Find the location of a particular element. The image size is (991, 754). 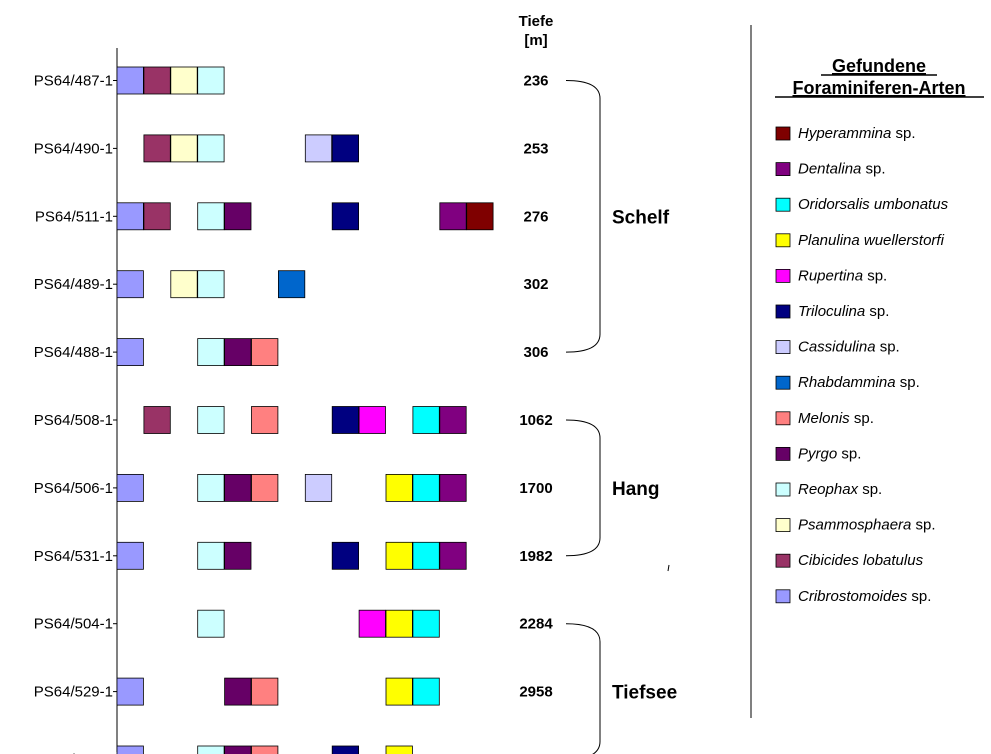

depth-groups: Schelf Hang Tiefsee is located at coordinates (621, 417).